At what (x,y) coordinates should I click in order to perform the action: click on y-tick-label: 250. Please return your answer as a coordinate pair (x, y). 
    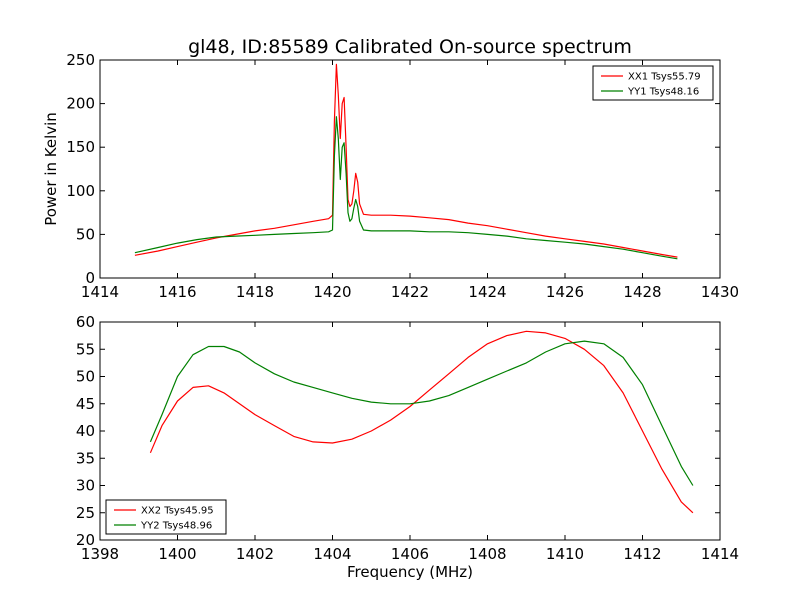
    Looking at the image, I should click on (80, 60).